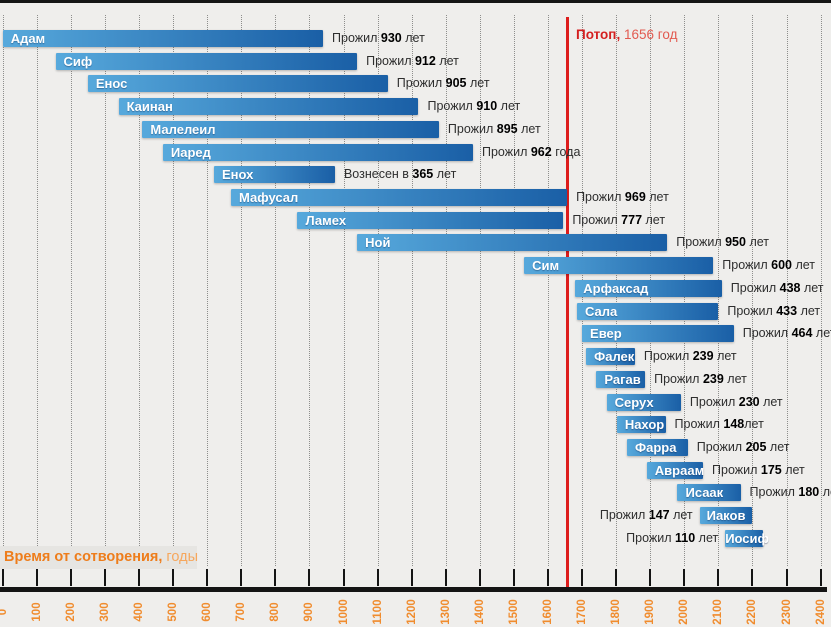 Image resolution: width=831 pixels, height=627 pixels. I want to click on timeline-bar: Енос, so click(237, 84).